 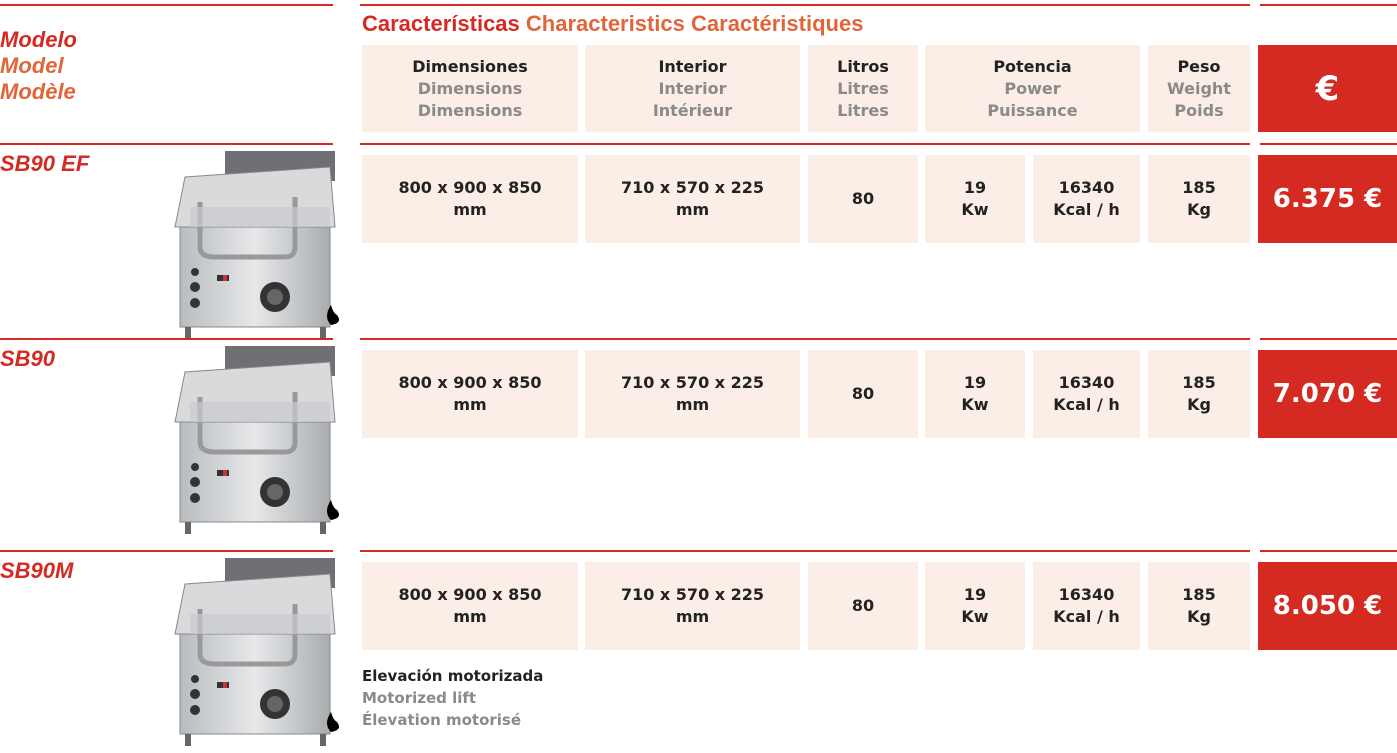 What do you see at coordinates (28, 358) in the screenshot?
I see `model-name: SB90` at bounding box center [28, 358].